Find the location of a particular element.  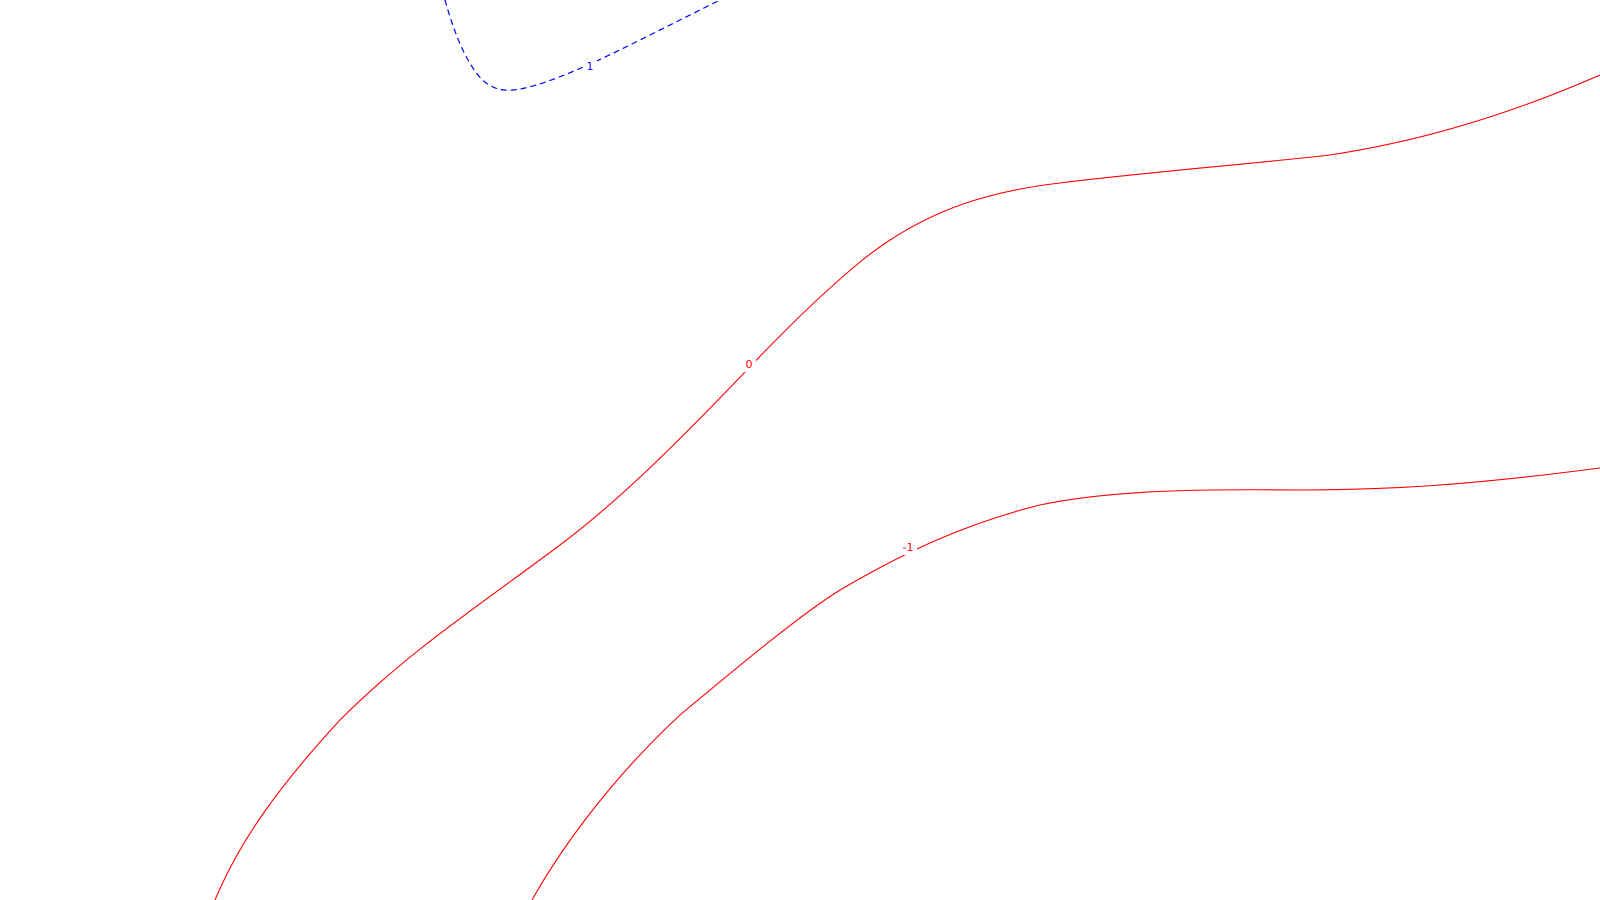

contour-label-bg-level-neg1 is located at coordinates (908, 548).